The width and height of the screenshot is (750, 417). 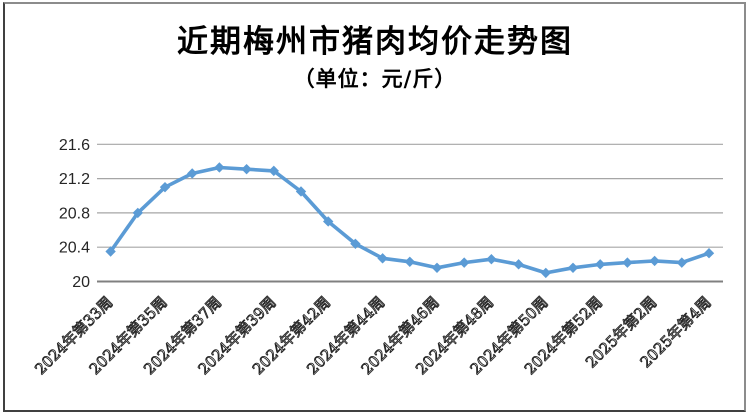 What do you see at coordinates (81, 282) in the screenshot?
I see `y-tick-label: 20` at bounding box center [81, 282].